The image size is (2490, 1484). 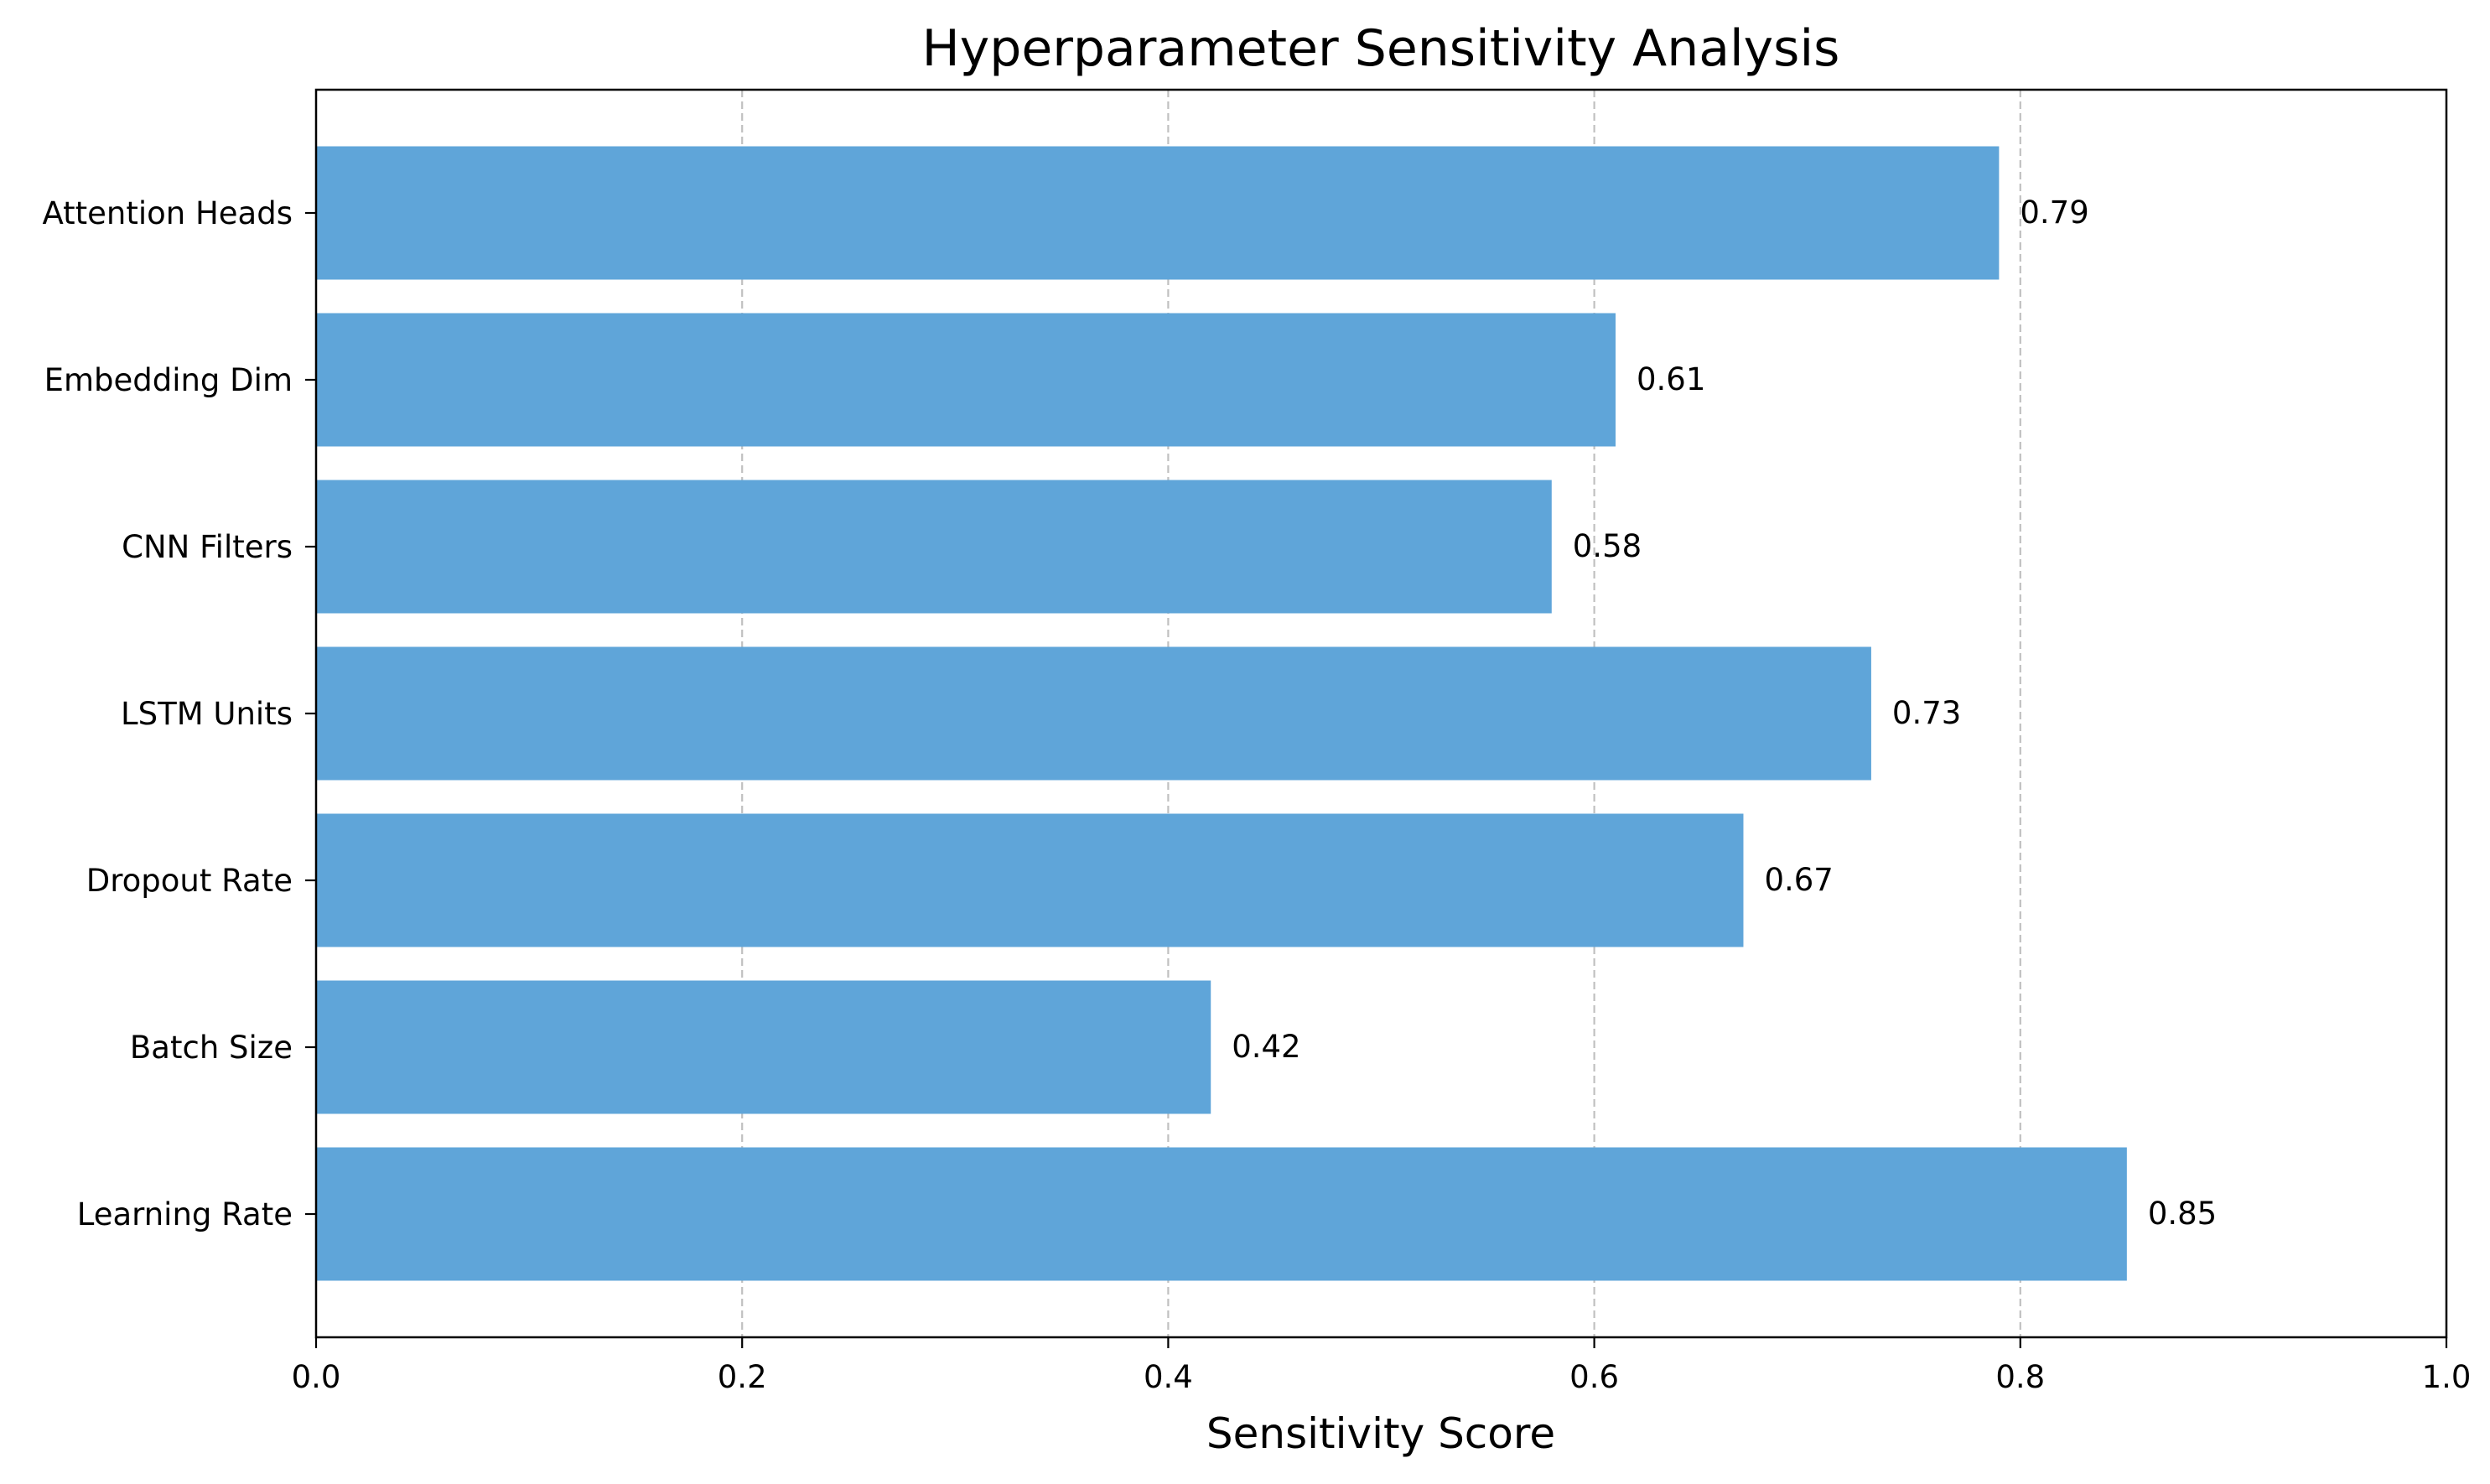 I want to click on data-label: 0.61, so click(x=1671, y=379).